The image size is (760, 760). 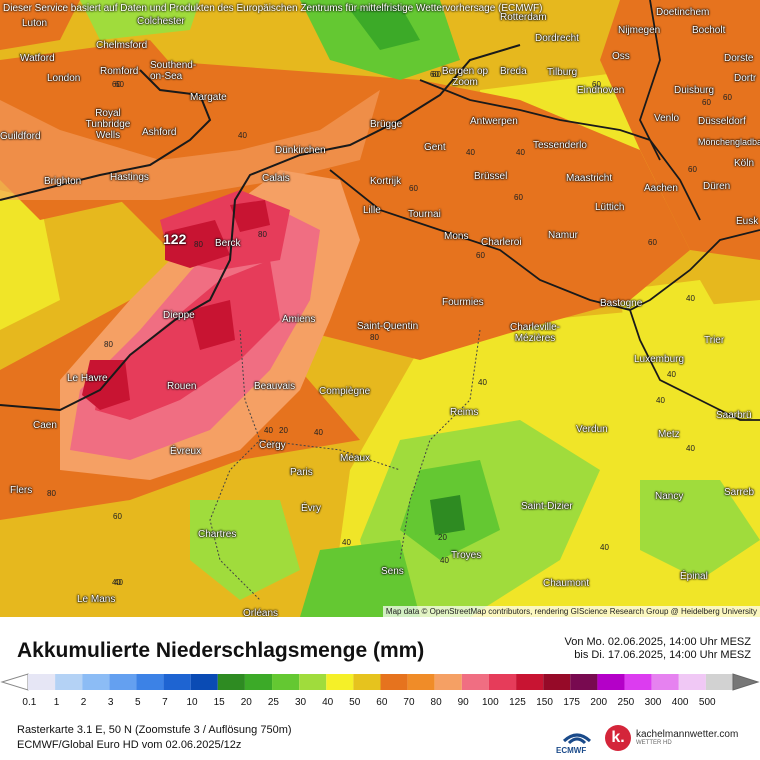 I want to click on scale-label: 30, so click(x=300, y=702).